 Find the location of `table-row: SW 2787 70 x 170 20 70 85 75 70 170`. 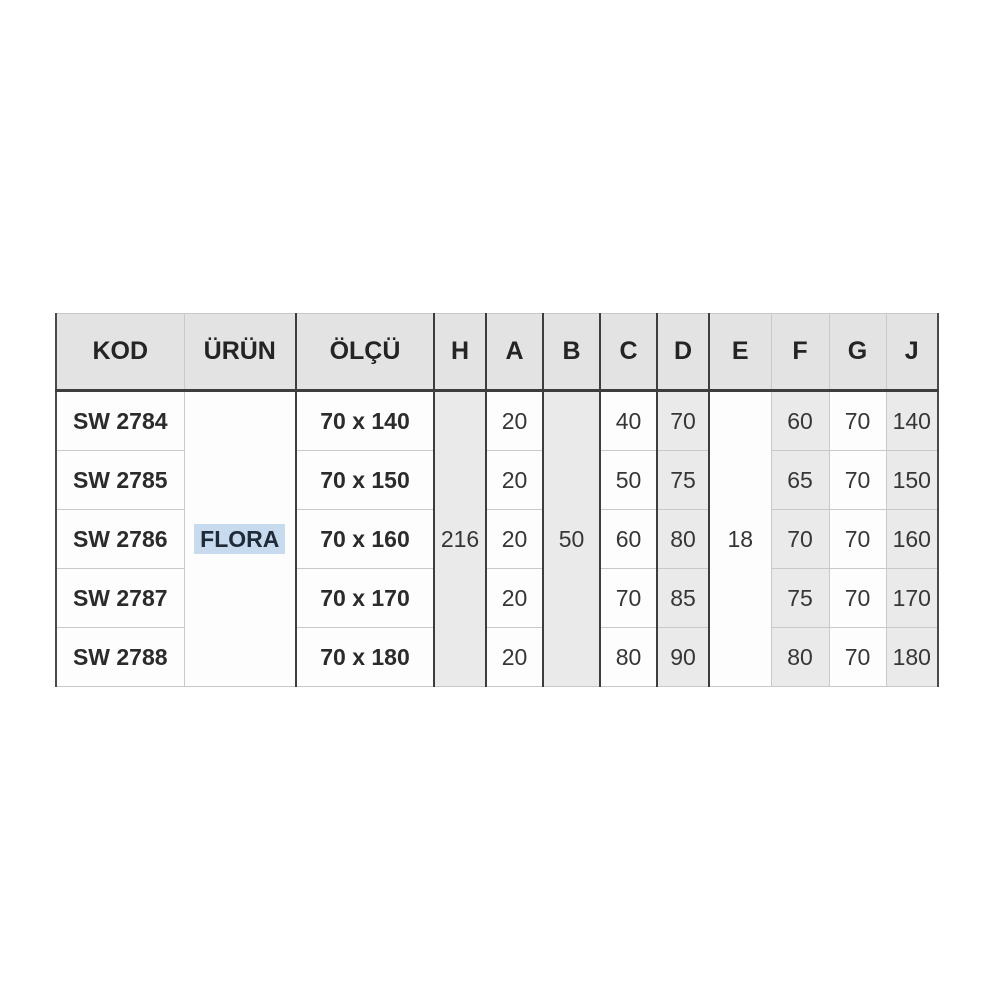

table-row: SW 2787 70 x 170 20 70 85 75 70 170 is located at coordinates (497, 598).